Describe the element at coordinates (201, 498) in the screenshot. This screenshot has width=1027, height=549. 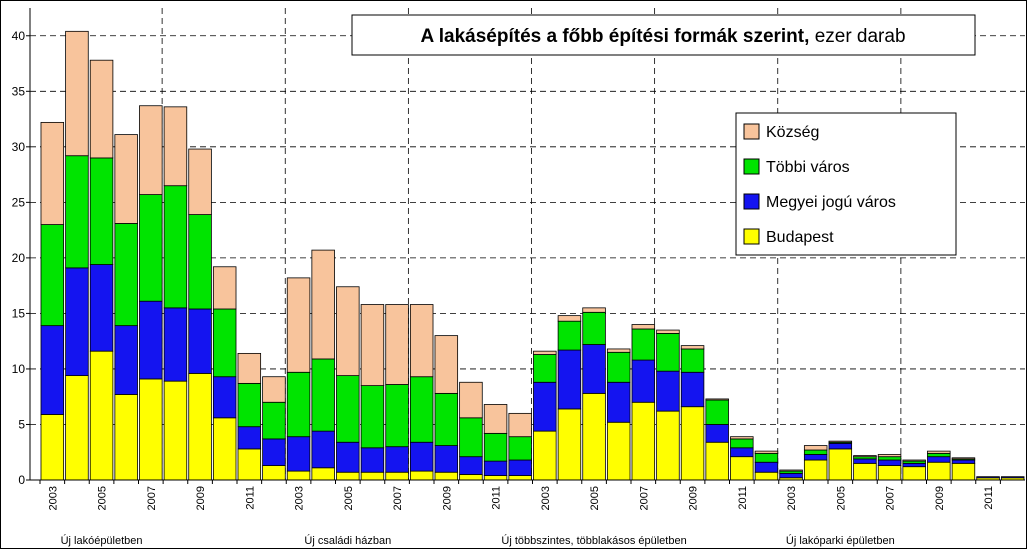
I see `x-tick-label: 2009` at that location.